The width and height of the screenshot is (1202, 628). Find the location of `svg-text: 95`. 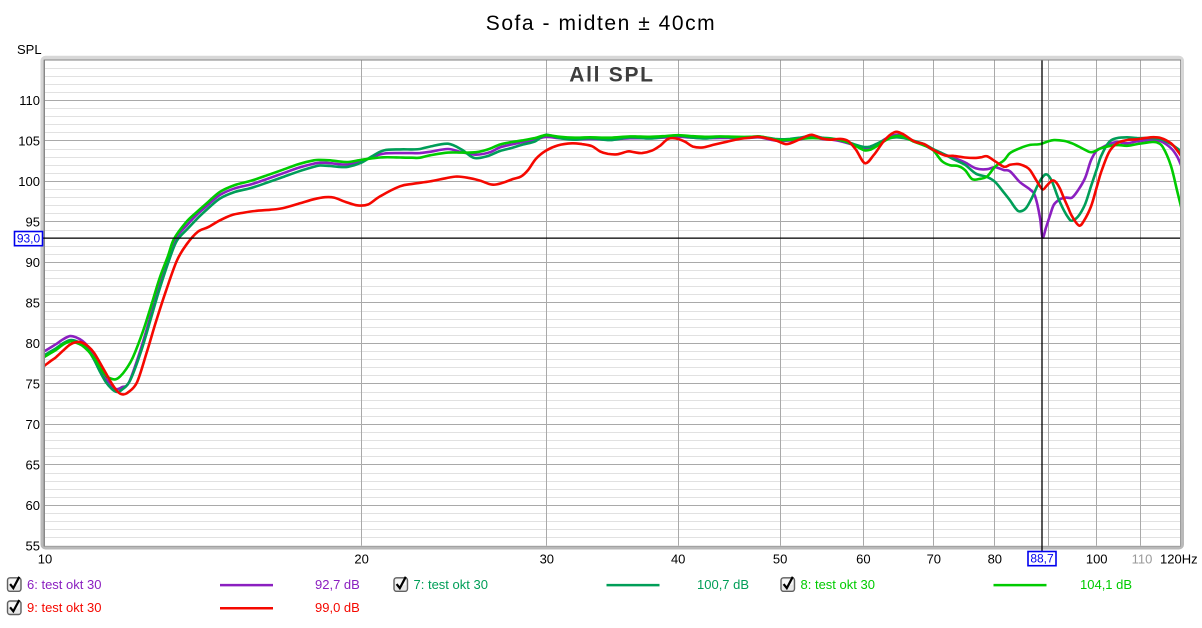

svg-text: 95 is located at coordinates (33, 221).